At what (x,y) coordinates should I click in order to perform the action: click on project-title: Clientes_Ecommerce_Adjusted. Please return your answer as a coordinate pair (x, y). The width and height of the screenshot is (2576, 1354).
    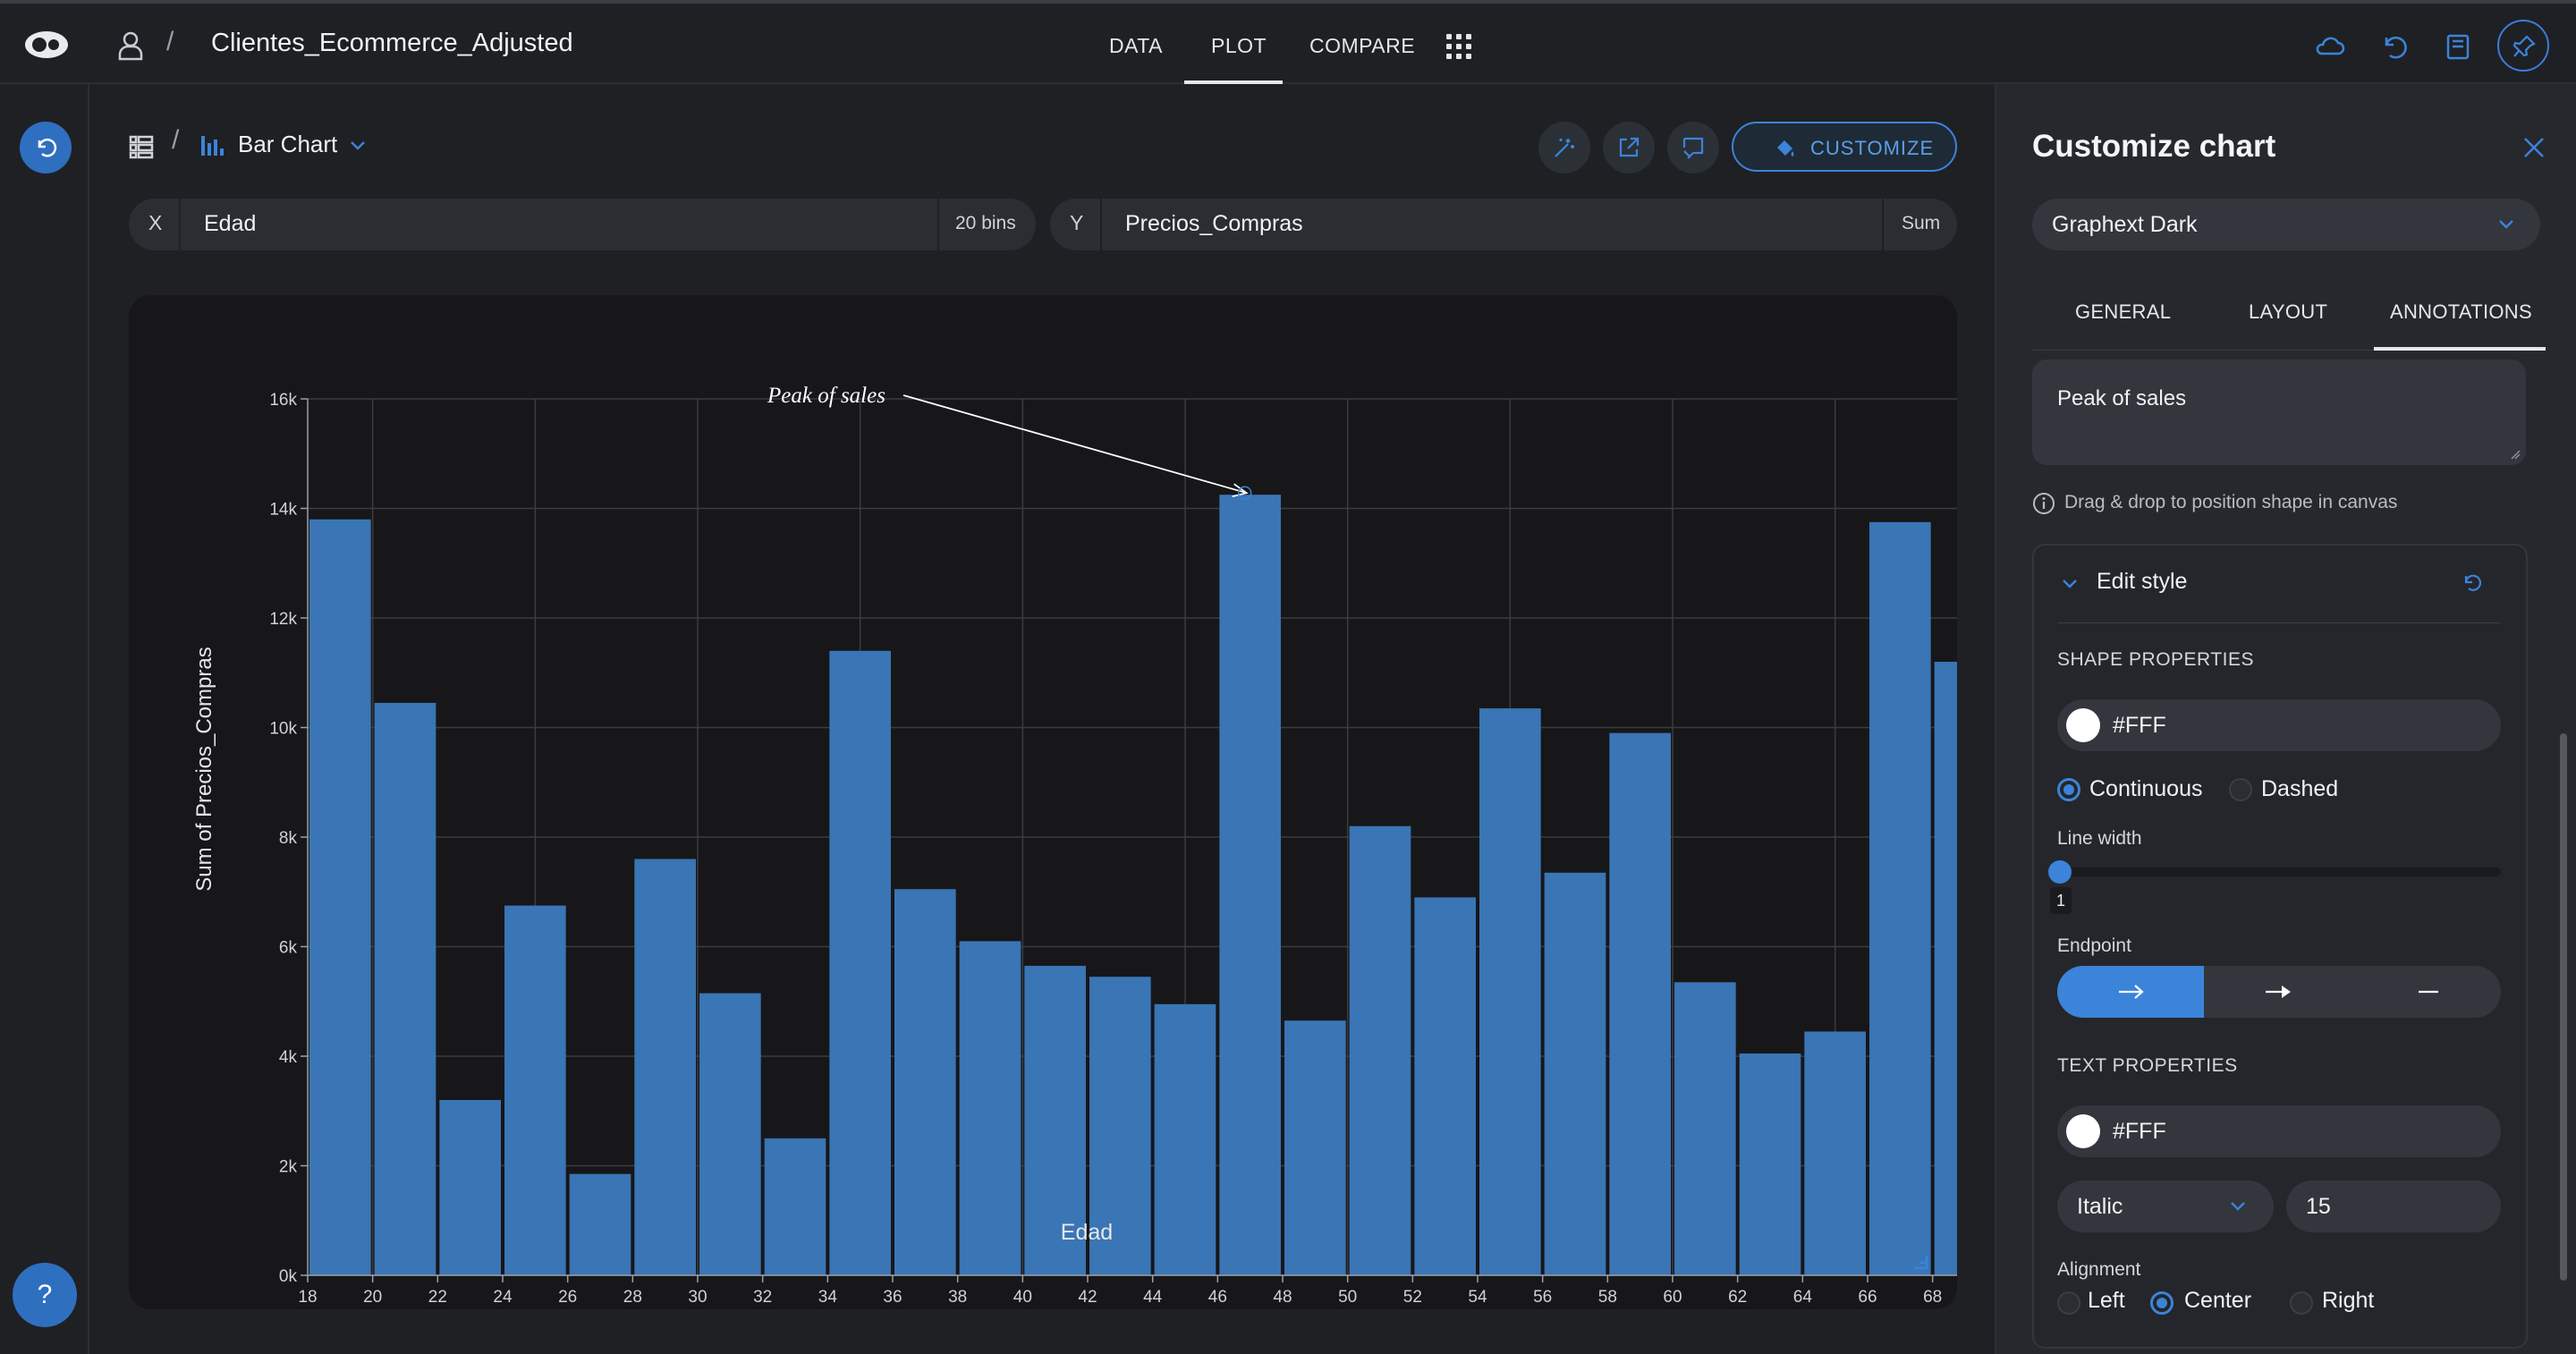
    Looking at the image, I should click on (392, 43).